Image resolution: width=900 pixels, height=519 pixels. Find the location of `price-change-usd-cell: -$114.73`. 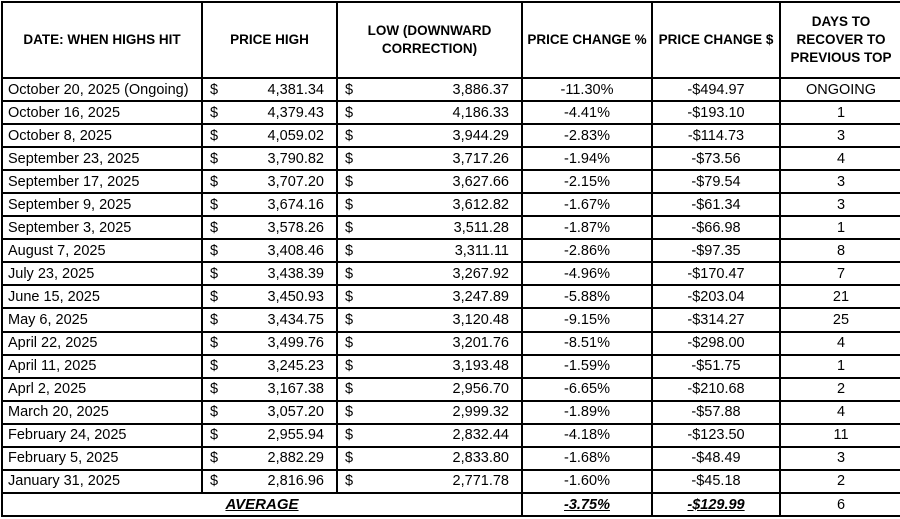

price-change-usd-cell: -$114.73 is located at coordinates (716, 136).